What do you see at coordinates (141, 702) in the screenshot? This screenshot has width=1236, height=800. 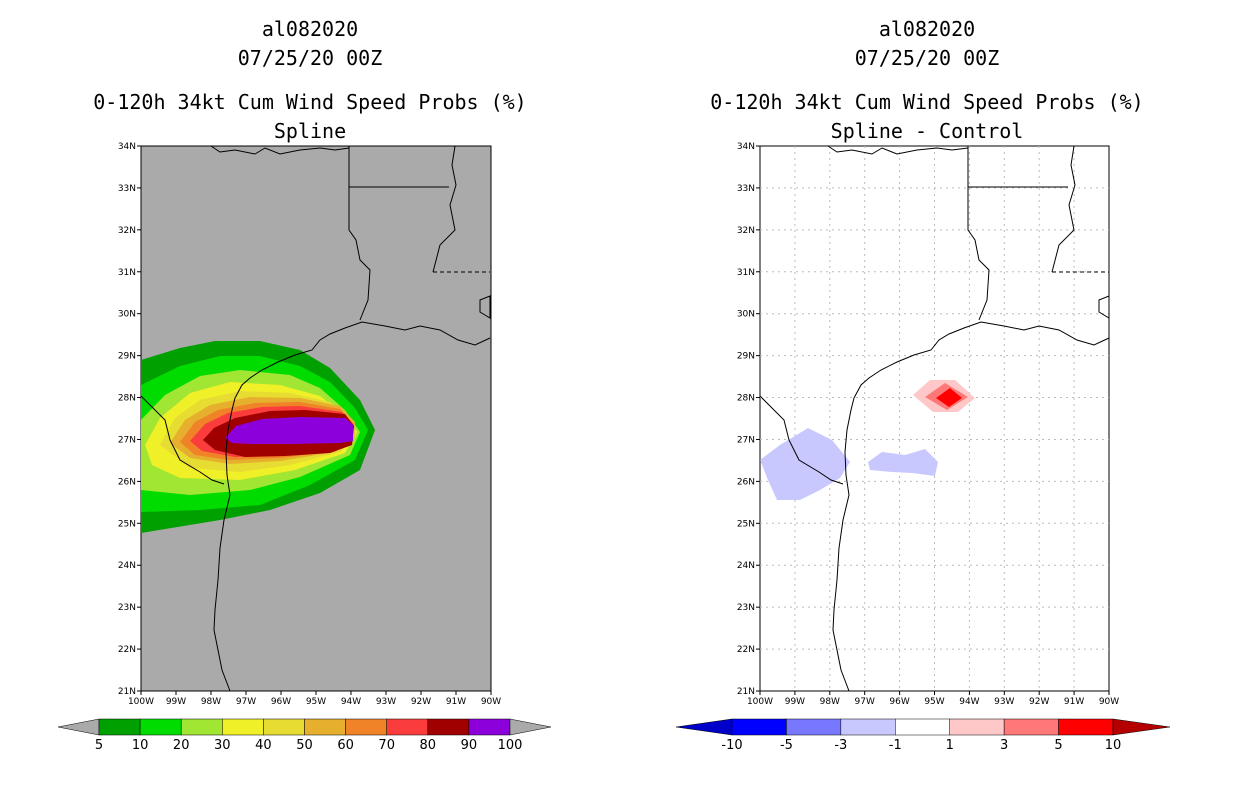 I see `left-lon-label: 100W` at bounding box center [141, 702].